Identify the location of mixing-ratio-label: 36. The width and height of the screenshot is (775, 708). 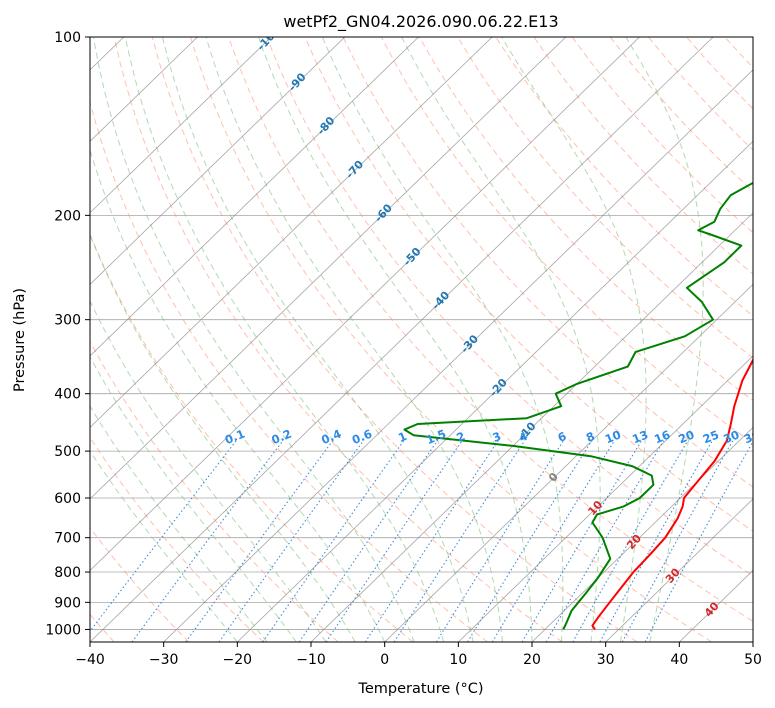
(752, 436).